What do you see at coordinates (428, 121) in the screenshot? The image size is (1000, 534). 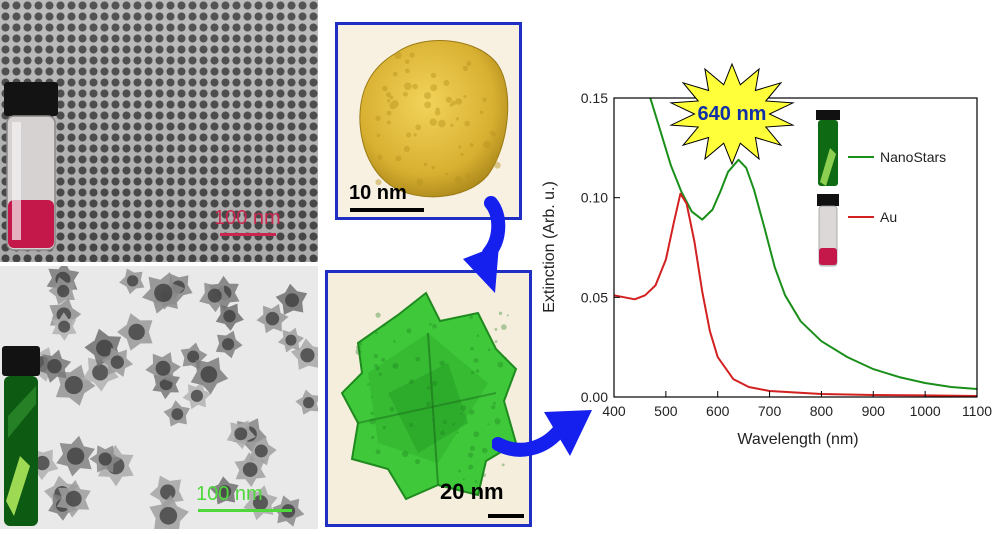 I see `gold-particle-panel: 10 nm` at bounding box center [428, 121].